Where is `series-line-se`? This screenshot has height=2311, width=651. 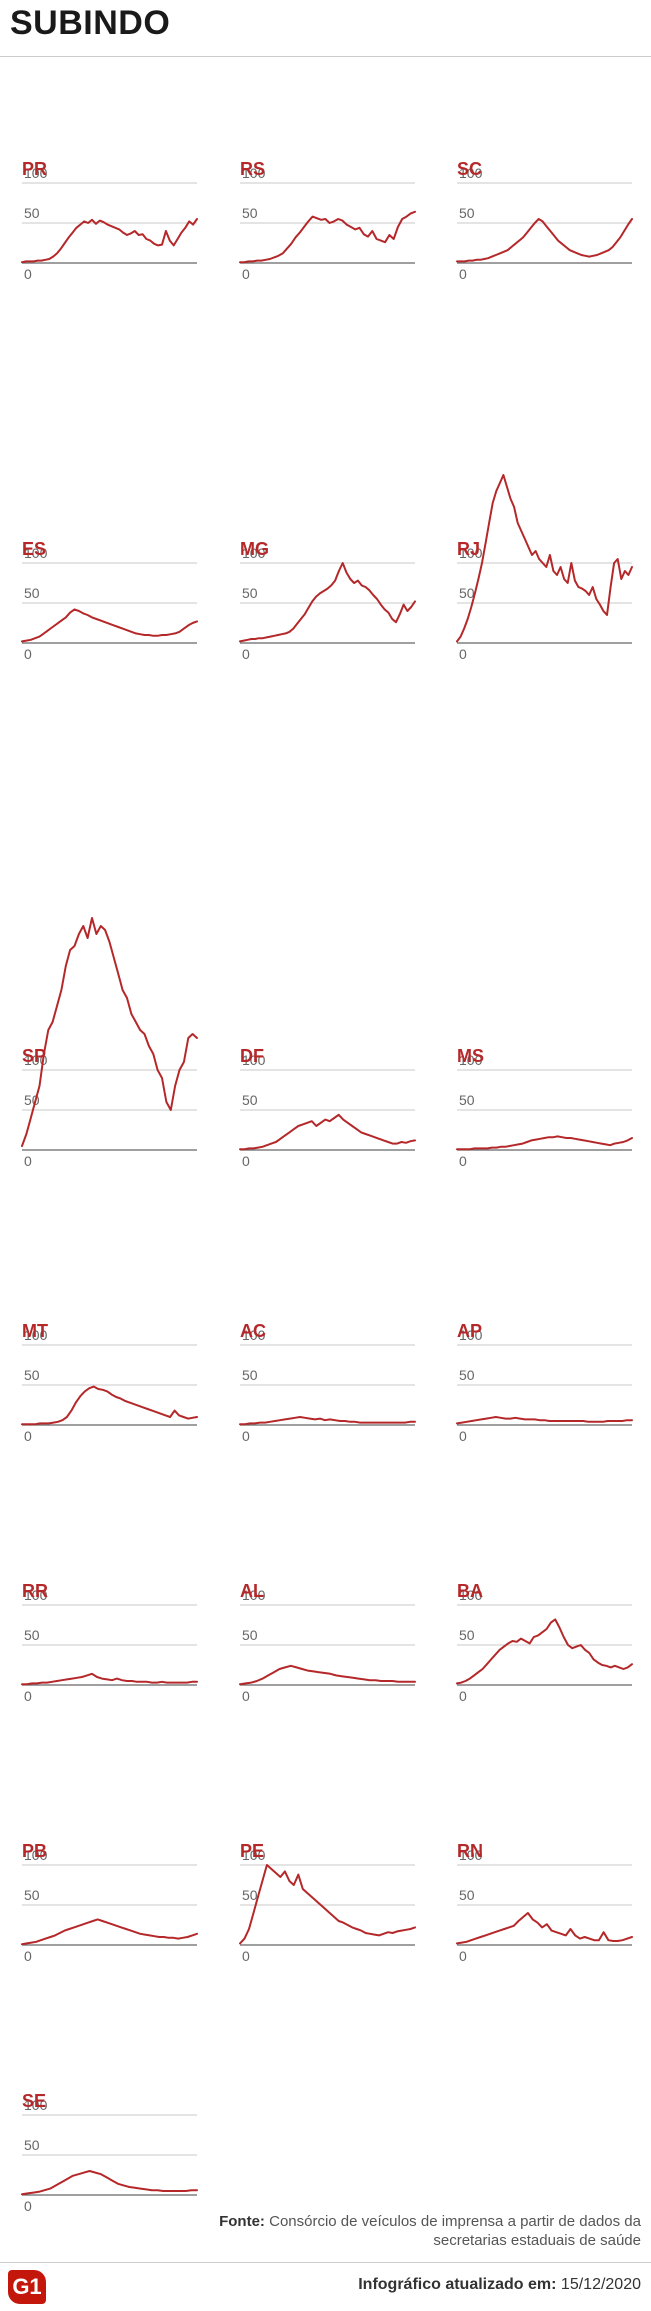 series-line-se is located at coordinates (109, 2183).